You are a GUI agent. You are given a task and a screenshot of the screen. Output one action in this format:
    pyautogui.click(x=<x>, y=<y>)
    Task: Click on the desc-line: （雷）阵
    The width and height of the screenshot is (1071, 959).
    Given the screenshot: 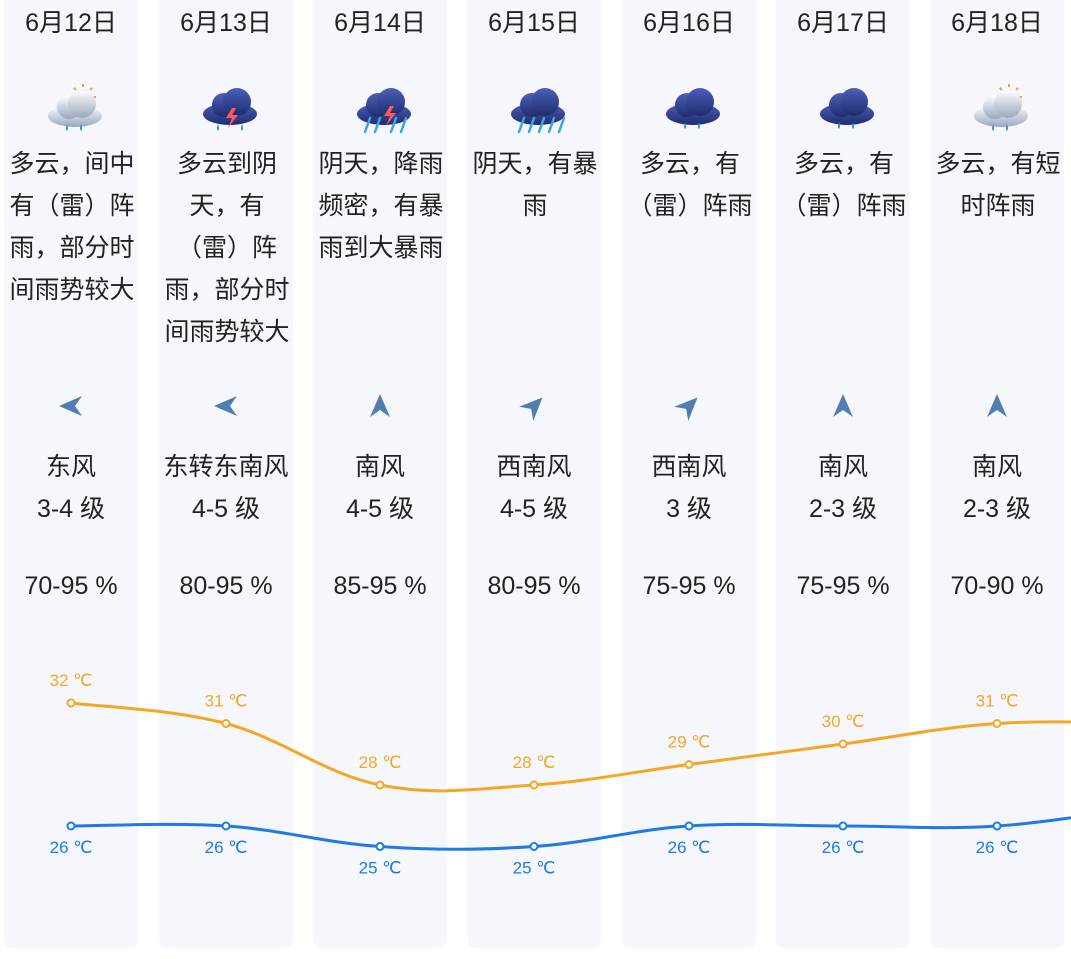 What is the action you would take?
    pyautogui.click(x=226, y=248)
    